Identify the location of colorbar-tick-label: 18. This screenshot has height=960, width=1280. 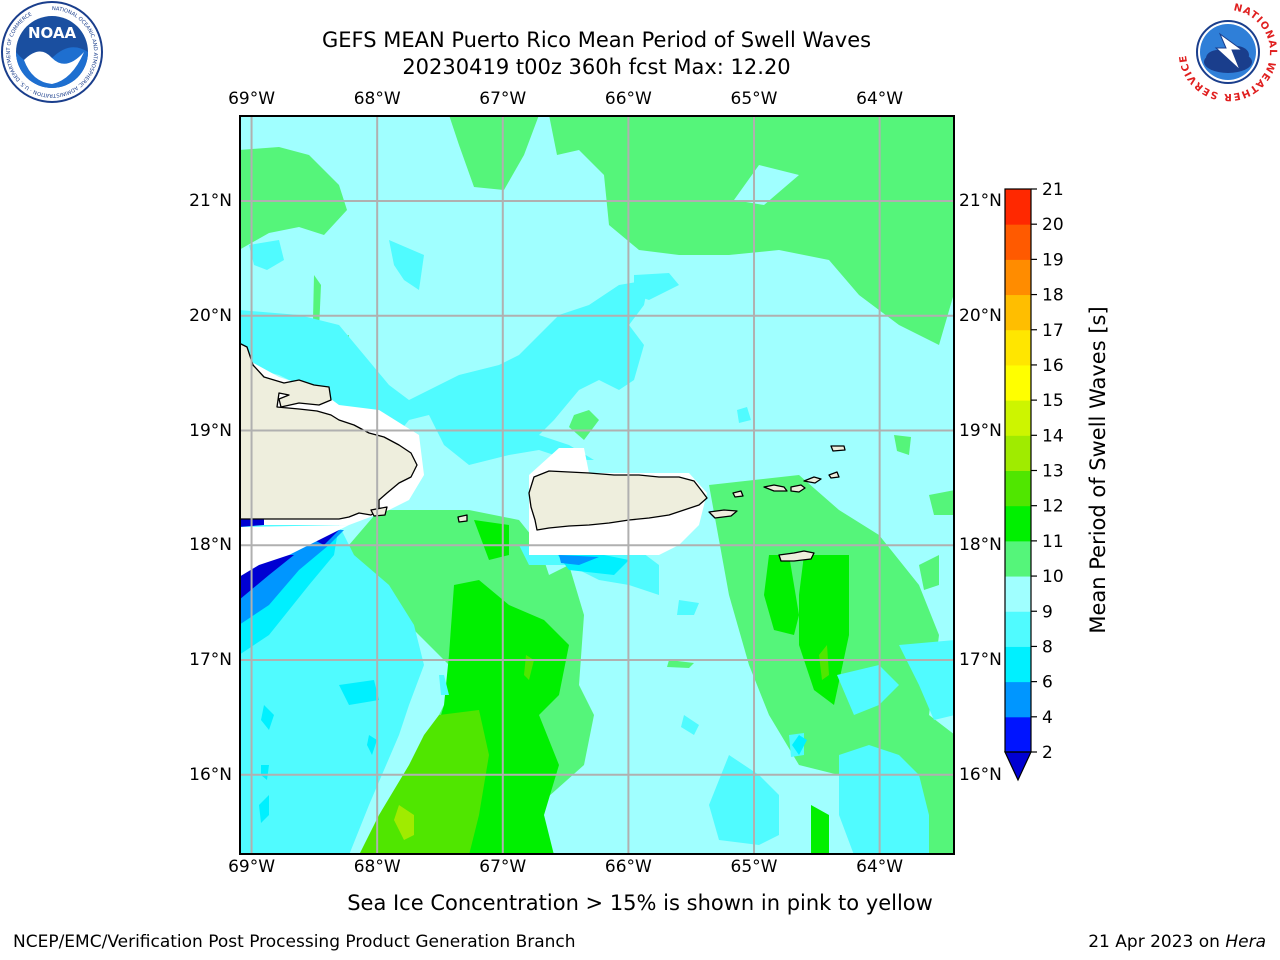
(1053, 296).